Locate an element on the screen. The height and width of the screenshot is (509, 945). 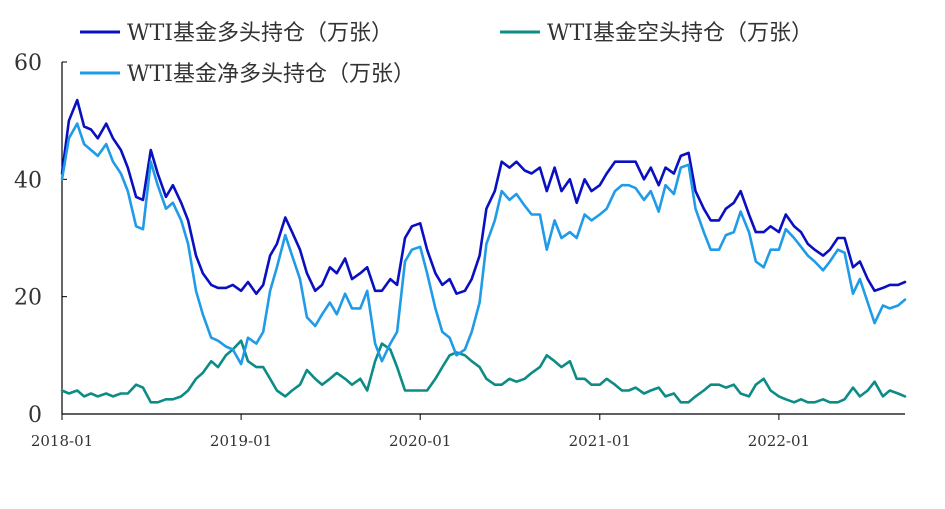
x-tick-label-2018-01: 2018-01 is located at coordinates (62, 441).